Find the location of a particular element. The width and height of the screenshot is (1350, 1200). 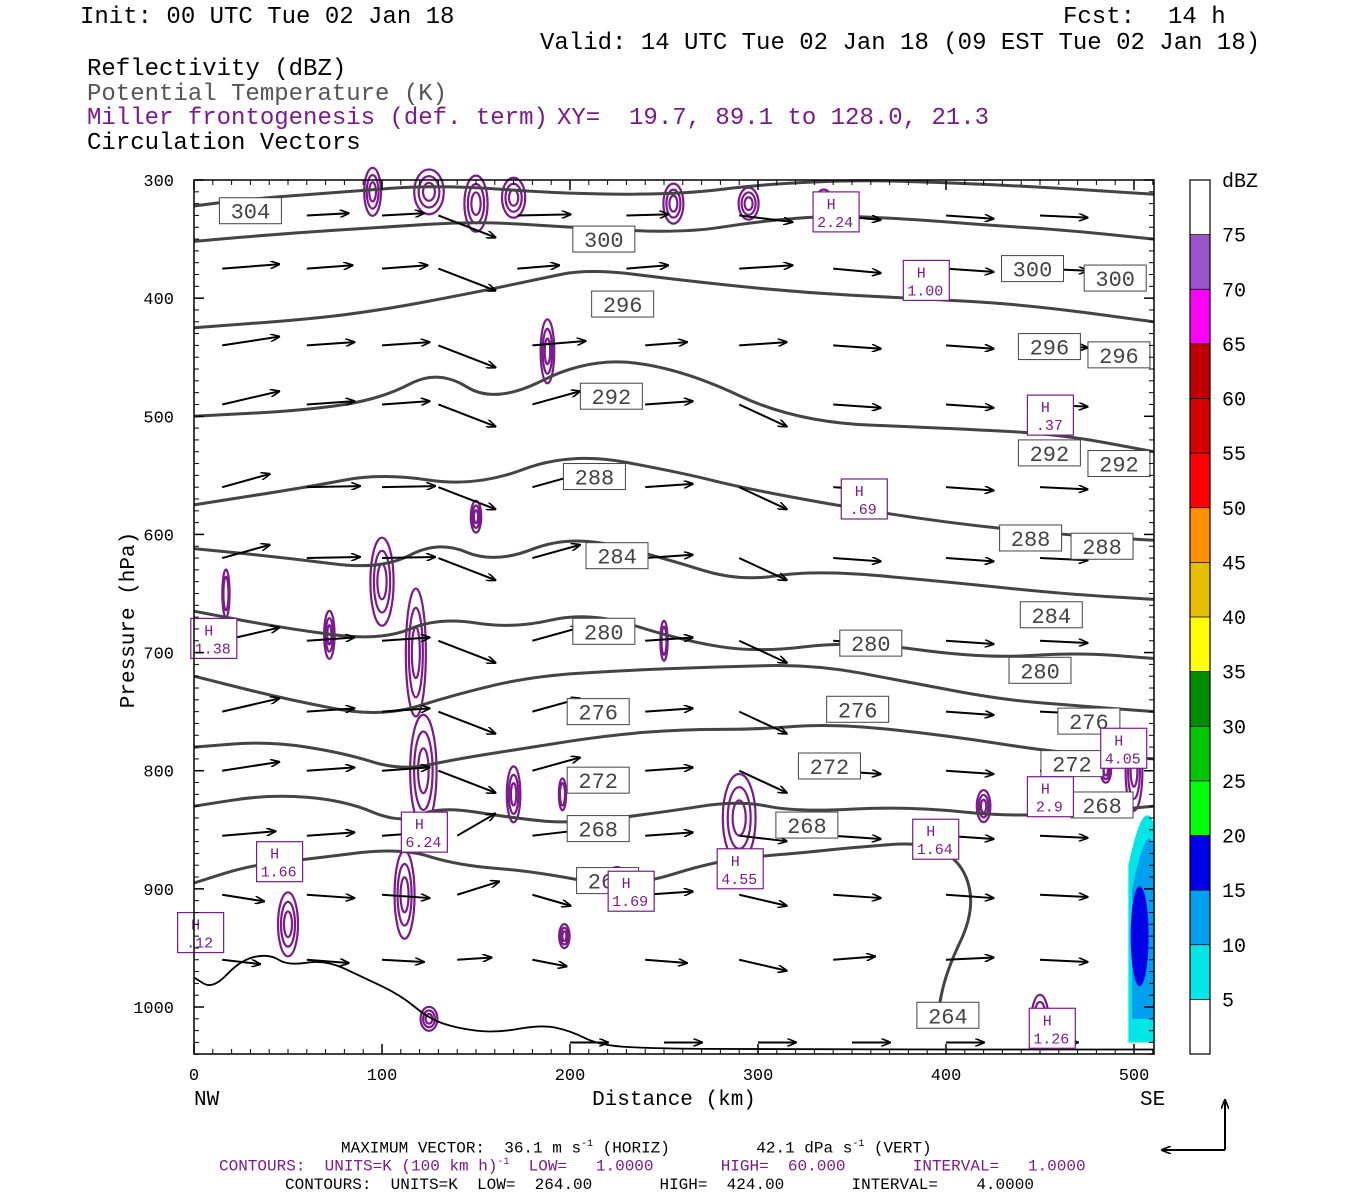

field-potential-temperature: Potential Temperature (K) is located at coordinates (267, 94).